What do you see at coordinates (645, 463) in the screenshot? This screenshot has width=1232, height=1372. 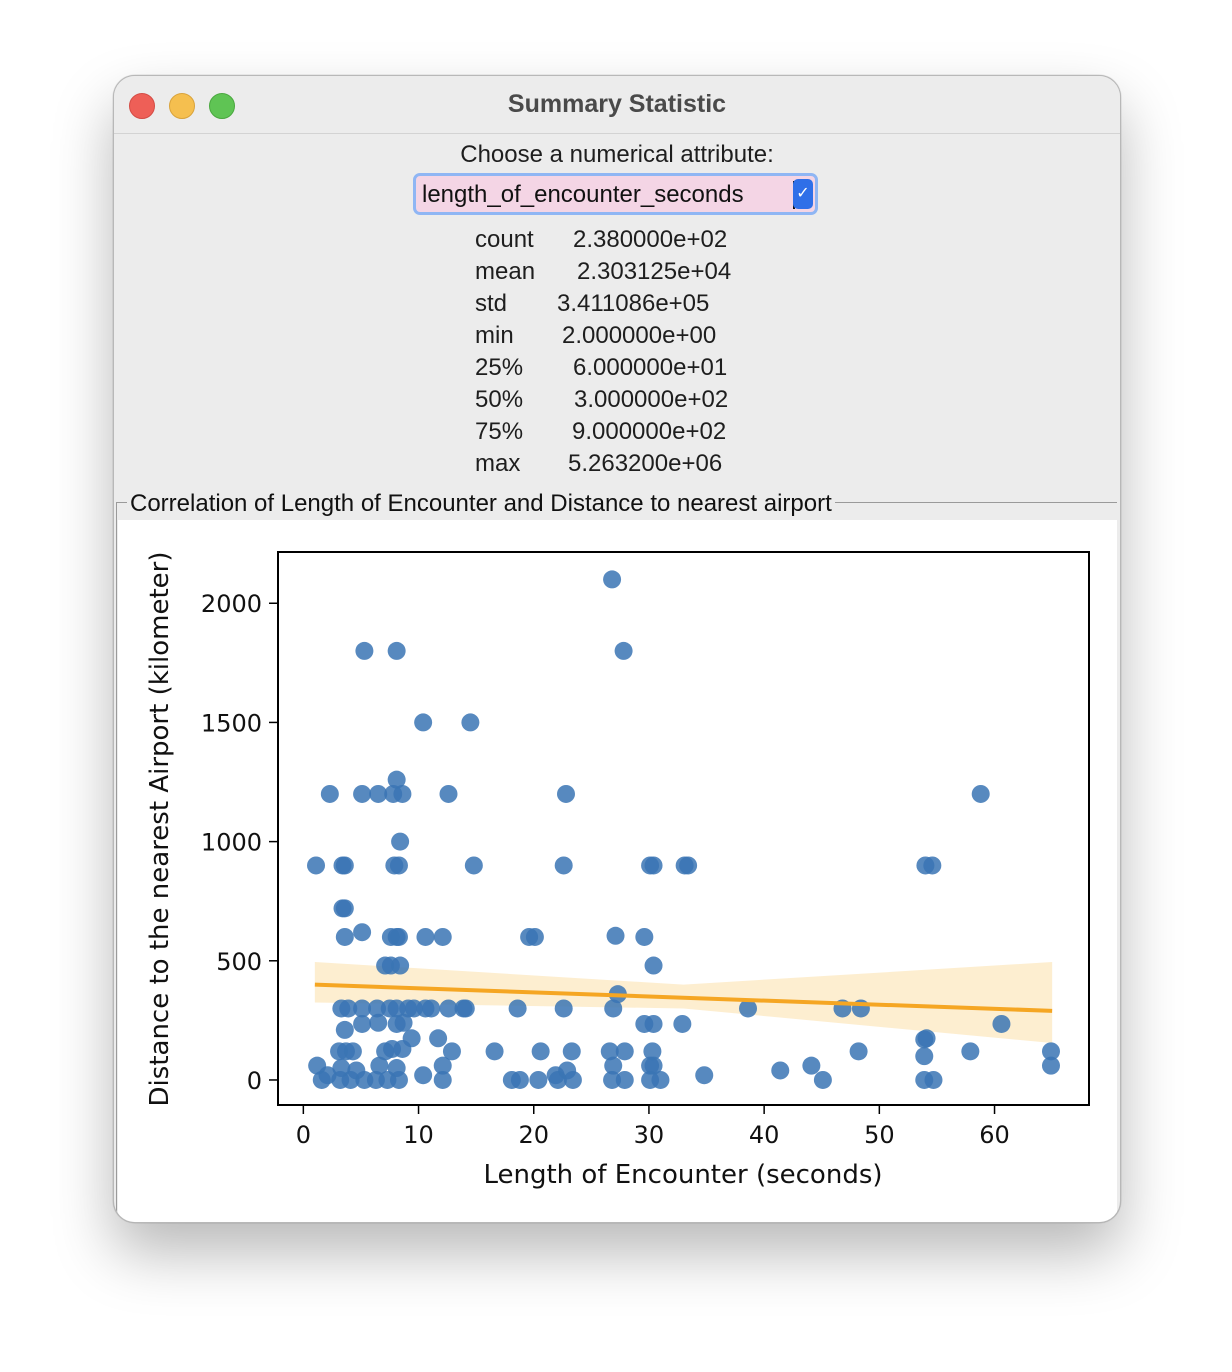 I see `stat-value: 5.263200e+06` at bounding box center [645, 463].